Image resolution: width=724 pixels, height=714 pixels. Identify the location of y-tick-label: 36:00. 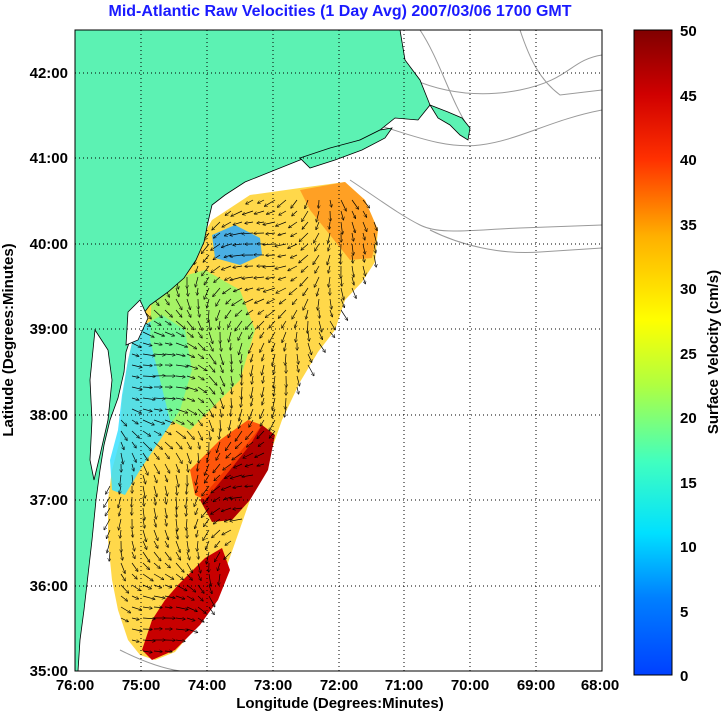
(49, 586).